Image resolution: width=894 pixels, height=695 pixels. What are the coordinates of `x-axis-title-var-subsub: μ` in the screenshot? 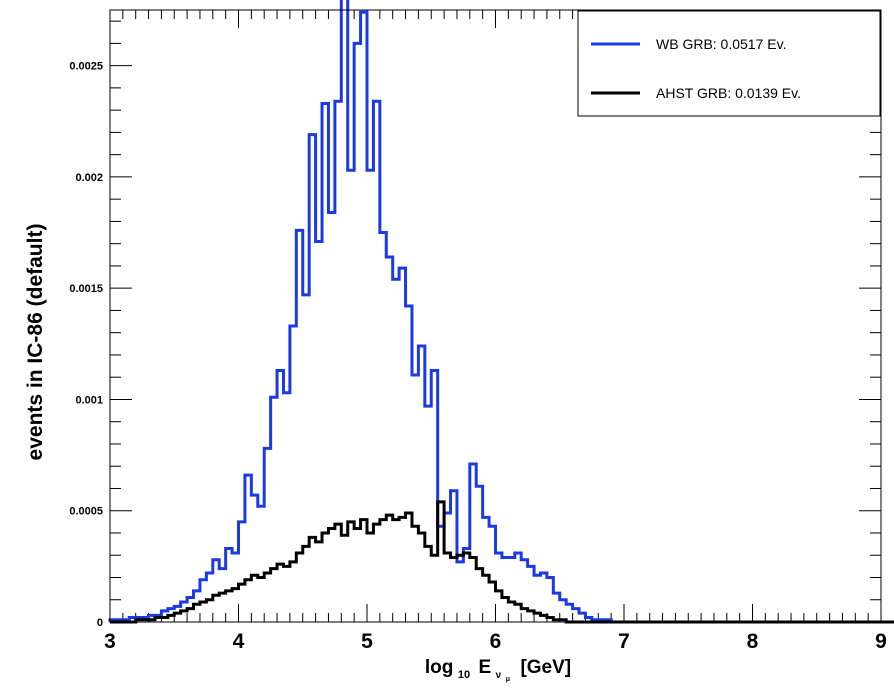 It's located at (508, 679).